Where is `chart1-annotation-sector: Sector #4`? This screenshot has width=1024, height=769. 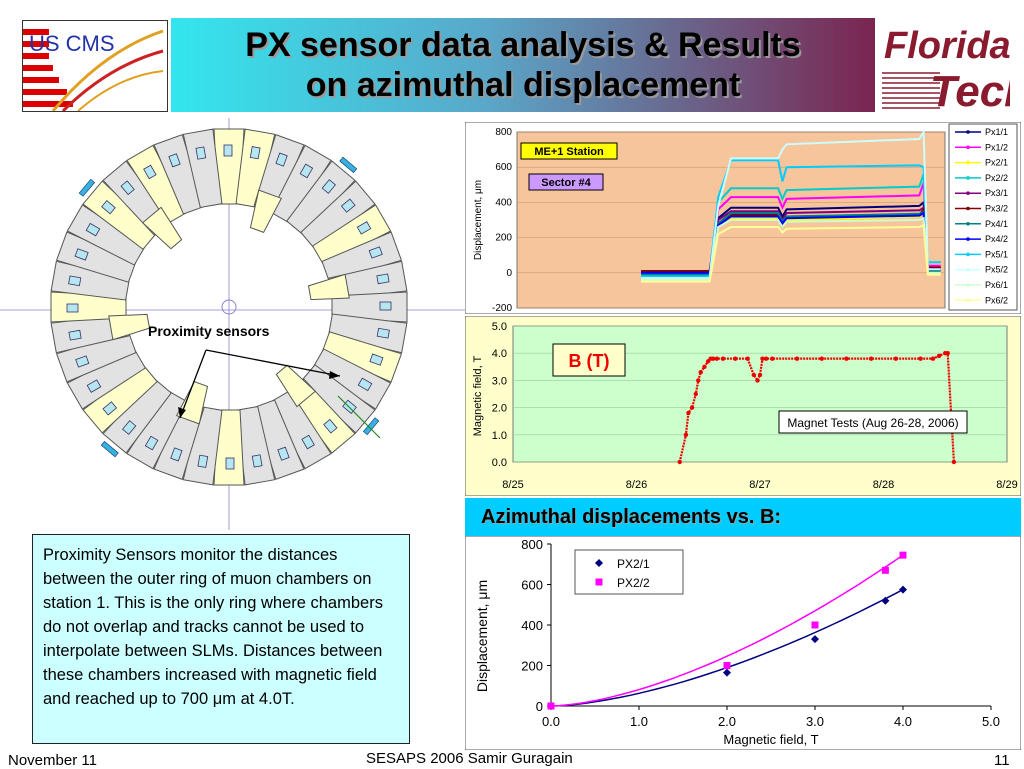 chart1-annotation-sector: Sector #4 is located at coordinates (566, 182).